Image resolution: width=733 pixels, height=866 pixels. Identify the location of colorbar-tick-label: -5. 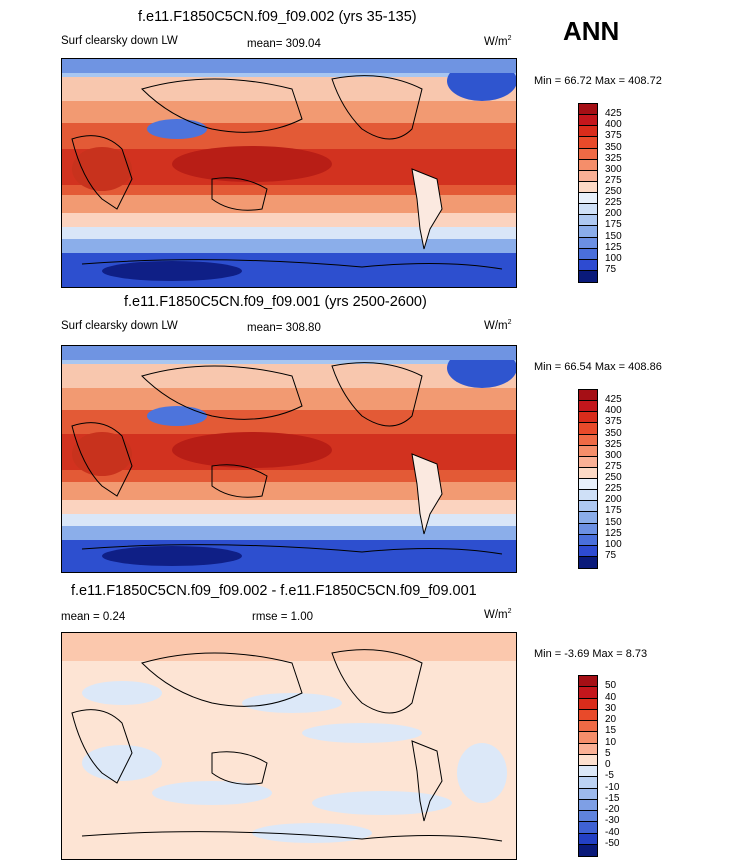
(609, 776).